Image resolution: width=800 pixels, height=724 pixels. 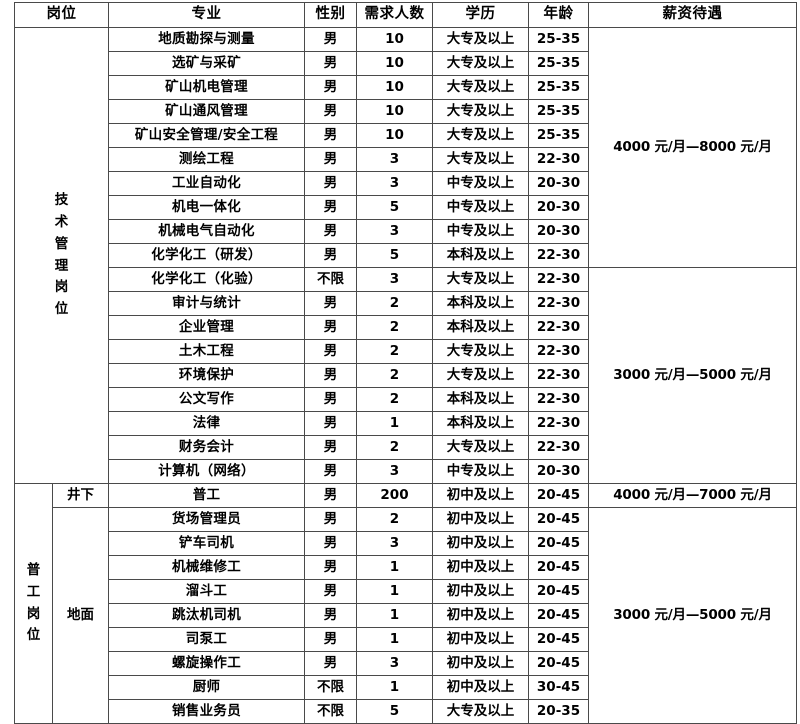 What do you see at coordinates (206, 231) in the screenshot?
I see `cell-major: 机械电气自动化` at bounding box center [206, 231].